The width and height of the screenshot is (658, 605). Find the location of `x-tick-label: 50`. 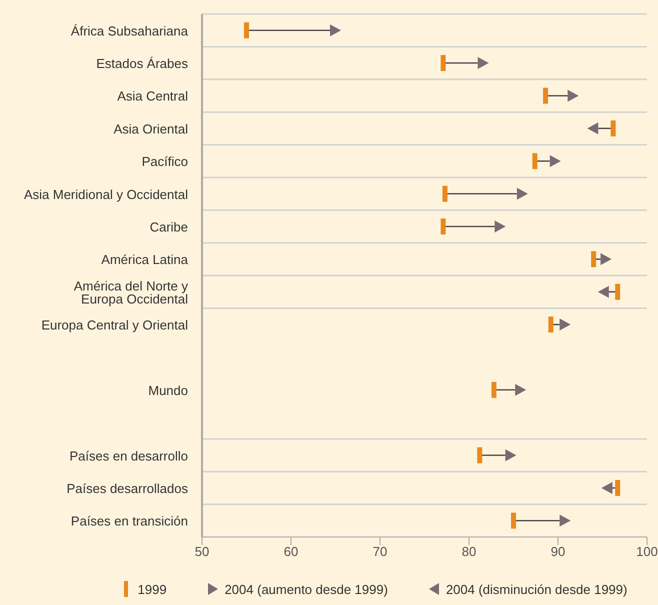

x-tick-label: 50 is located at coordinates (202, 552).